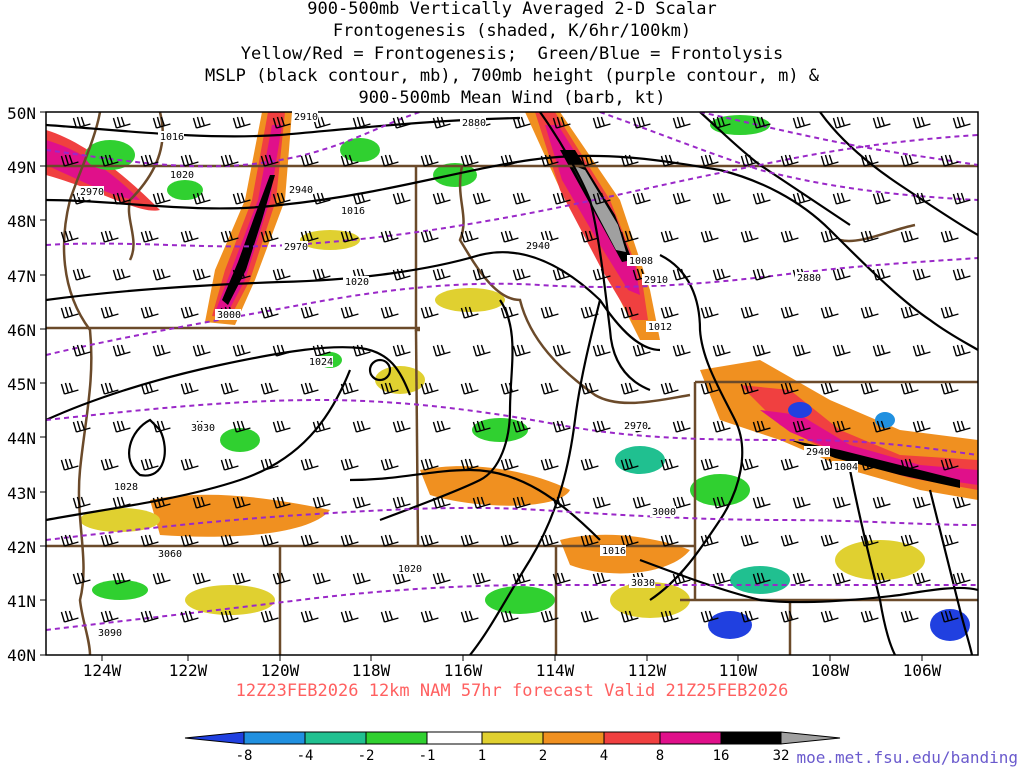 The height and width of the screenshot is (768, 1024). I want to click on colorbar-tick: 2, so click(543, 756).